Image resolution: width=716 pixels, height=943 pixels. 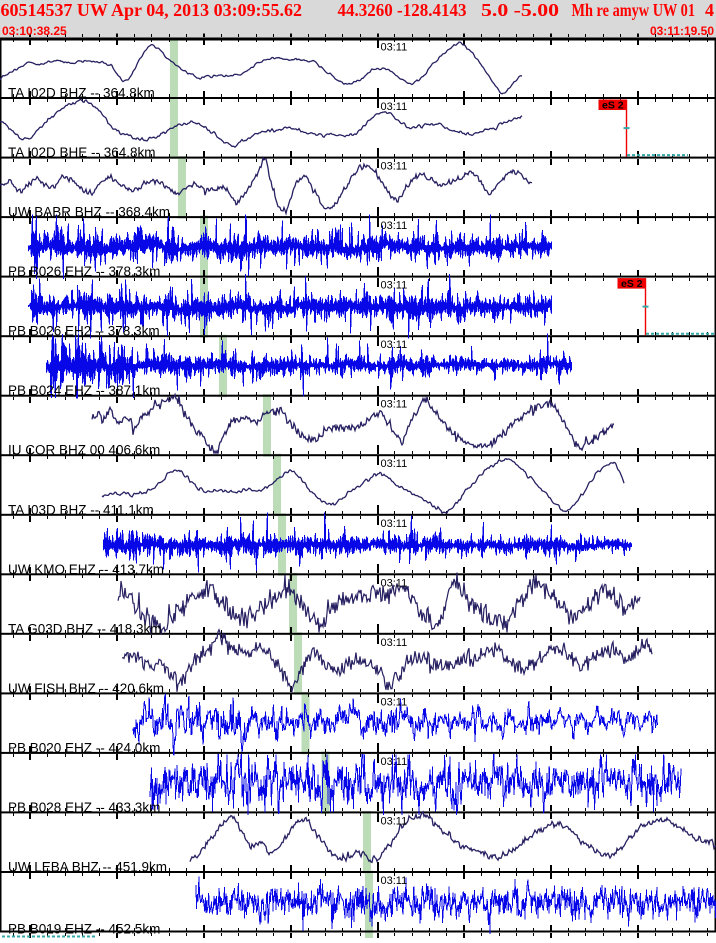 What do you see at coordinates (84, 390) in the screenshot?
I see `svg-text: PB B024 EHZ -- 387.1km` at bounding box center [84, 390].